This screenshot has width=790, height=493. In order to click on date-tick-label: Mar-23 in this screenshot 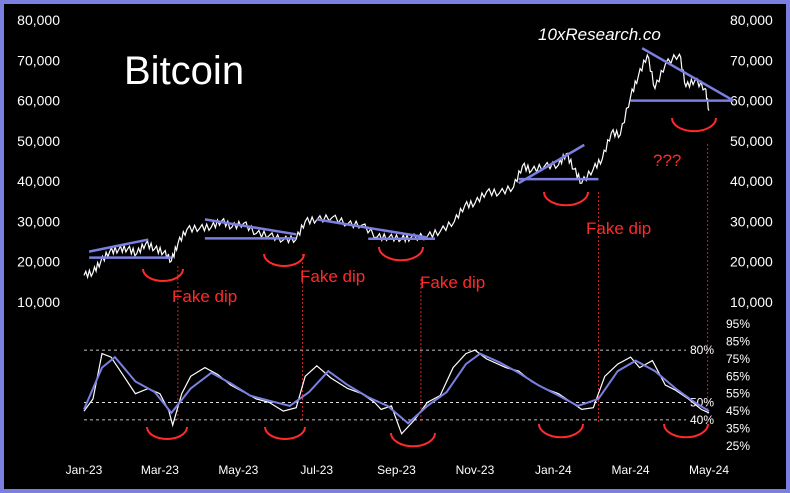, I will do `click(160, 470)`.